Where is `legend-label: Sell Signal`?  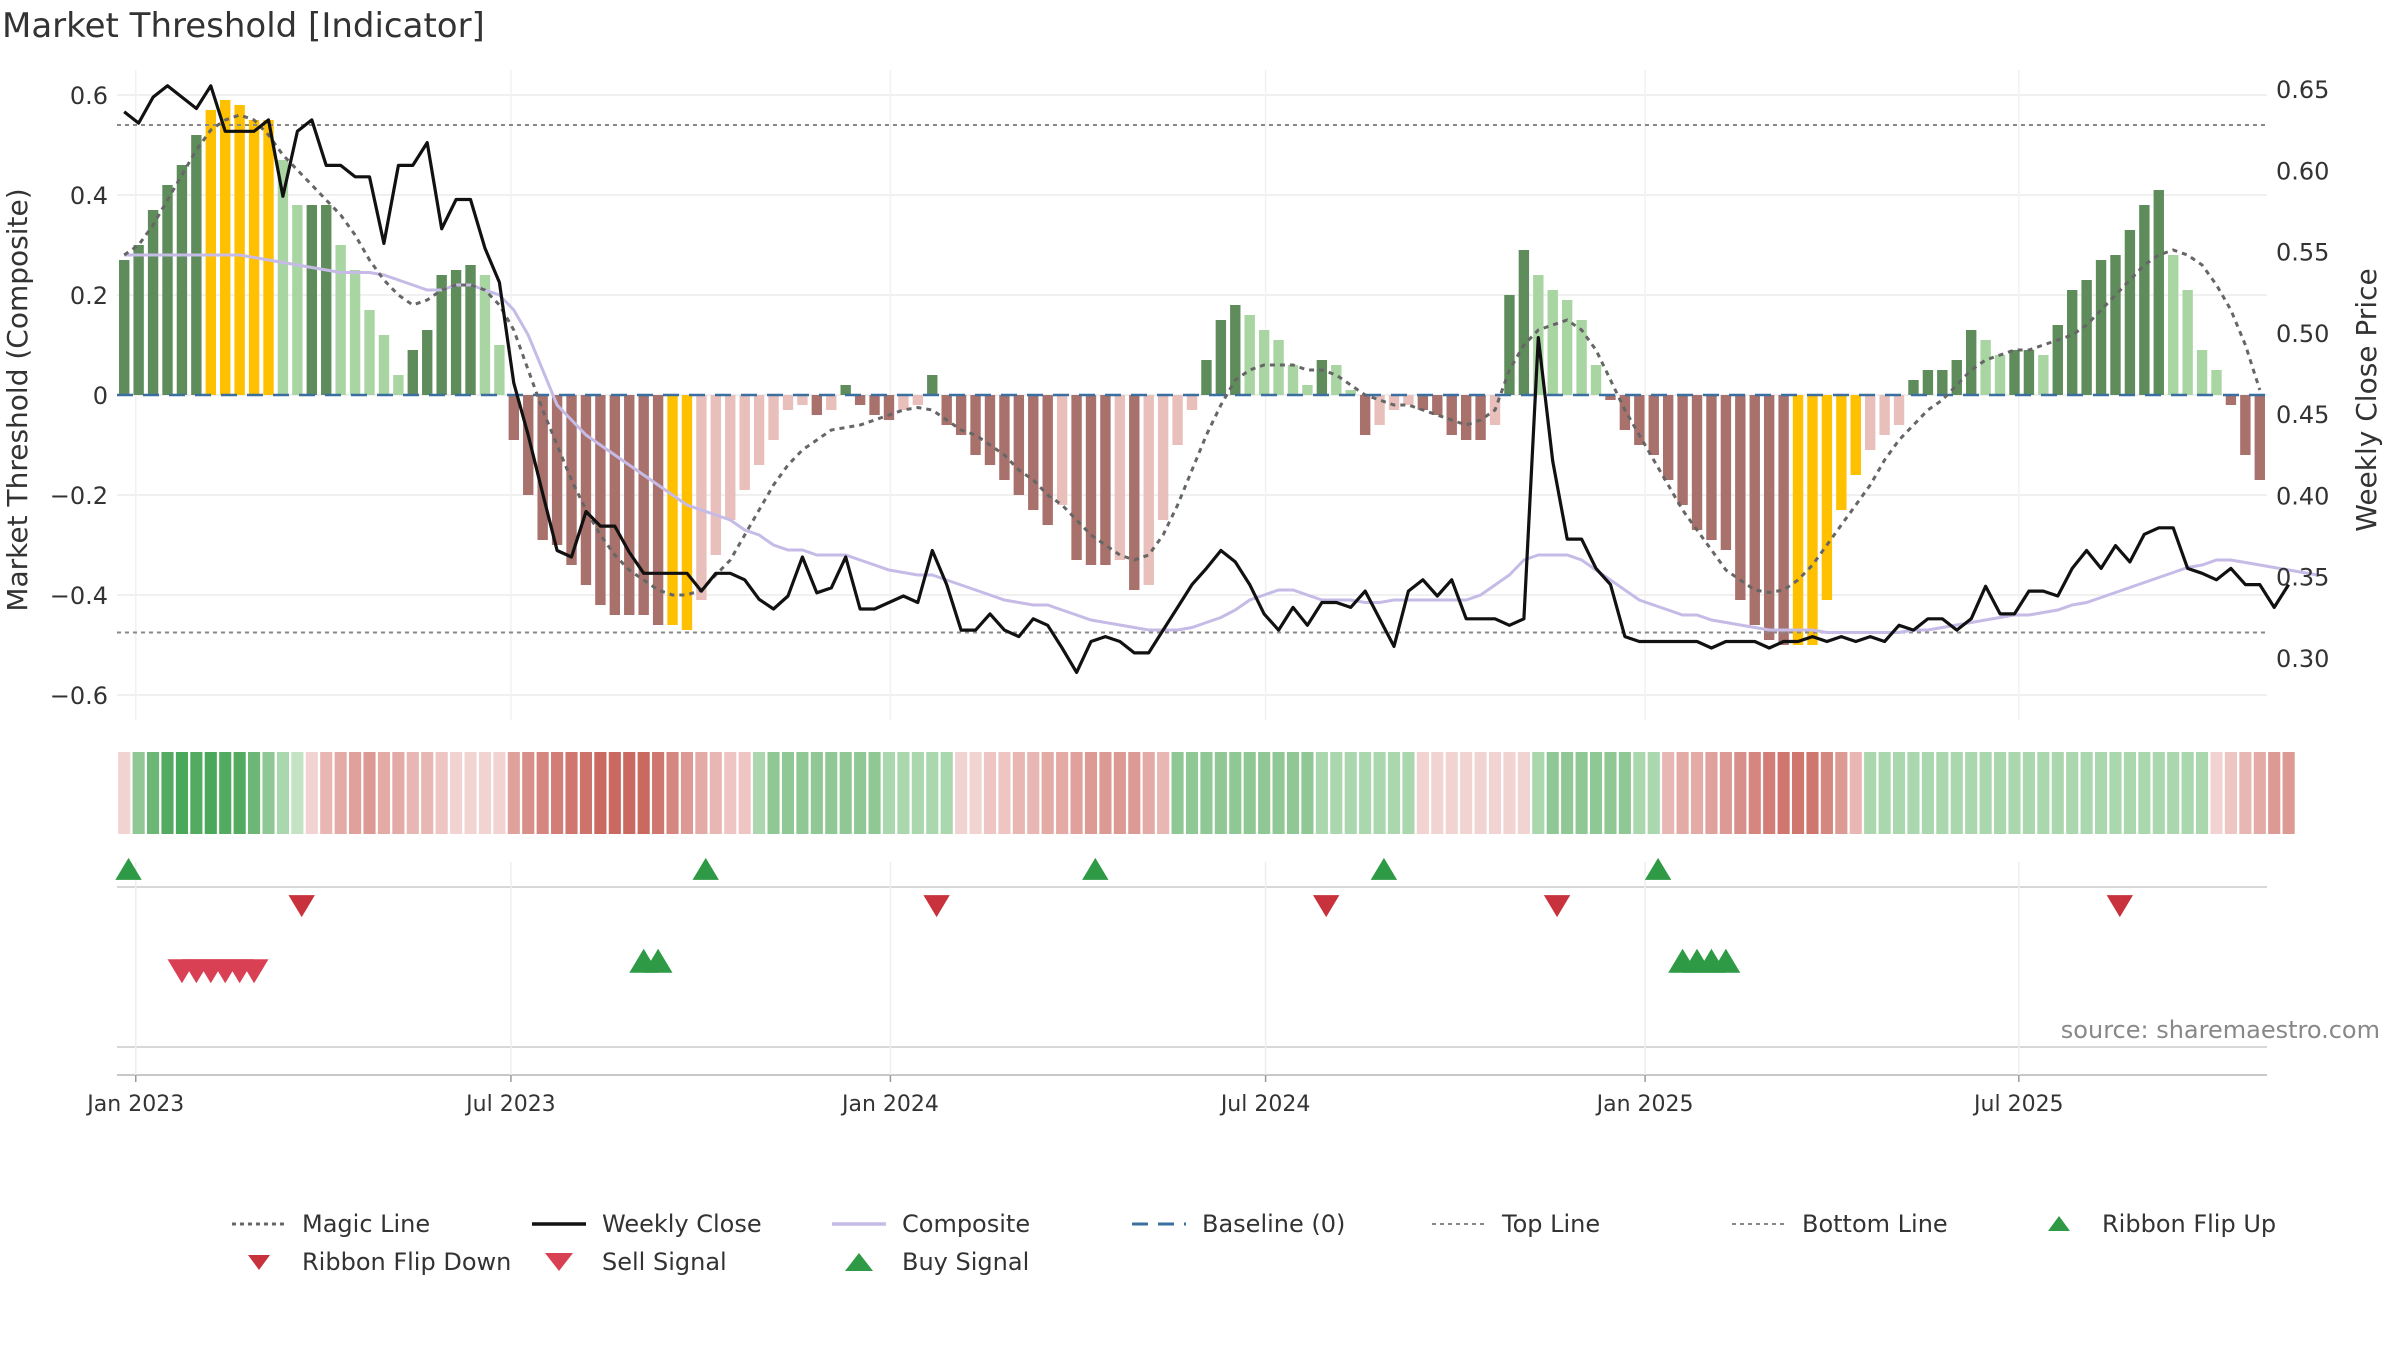
legend-label: Sell Signal is located at coordinates (664, 1262).